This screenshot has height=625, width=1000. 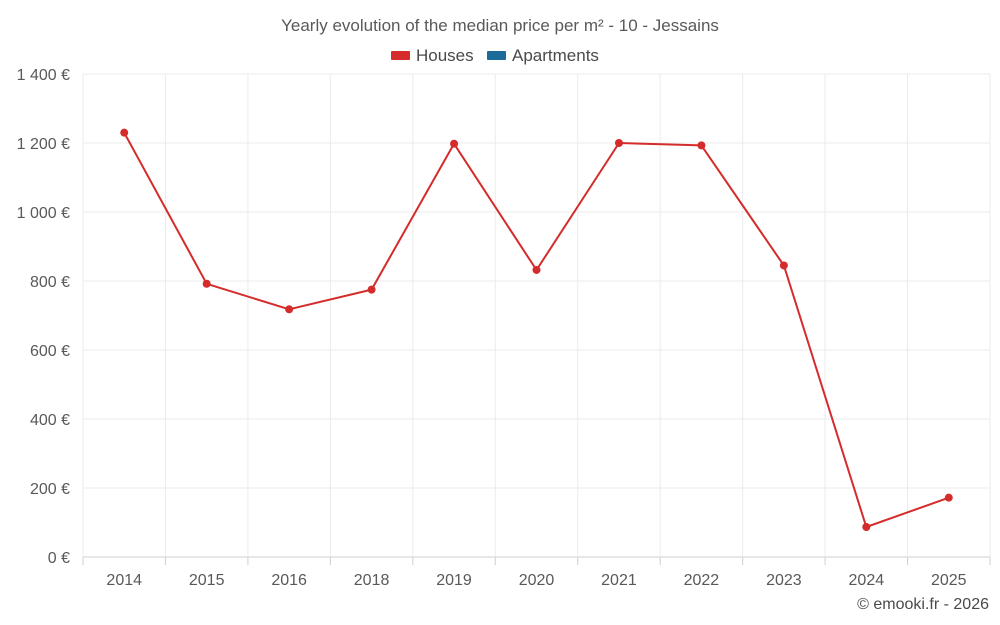 What do you see at coordinates (454, 143) in the screenshot?
I see `data-point-houses-2019` at bounding box center [454, 143].